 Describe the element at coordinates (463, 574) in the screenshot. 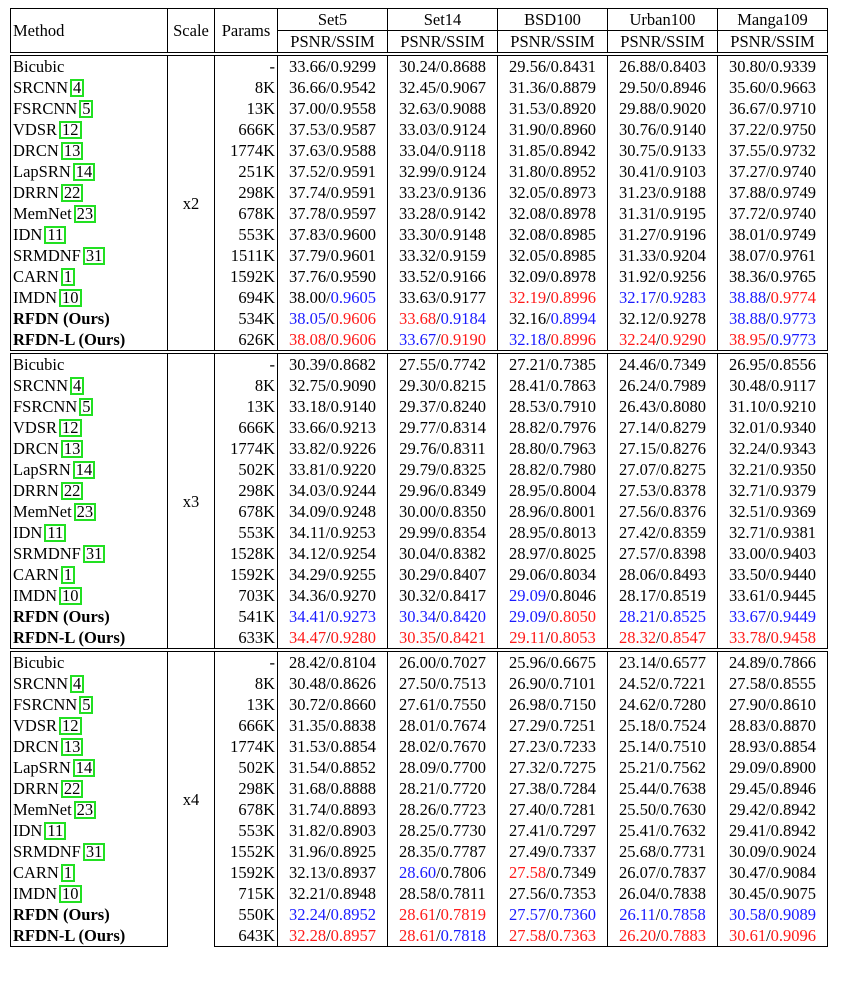

I see `ssim: 0.8407` at that location.